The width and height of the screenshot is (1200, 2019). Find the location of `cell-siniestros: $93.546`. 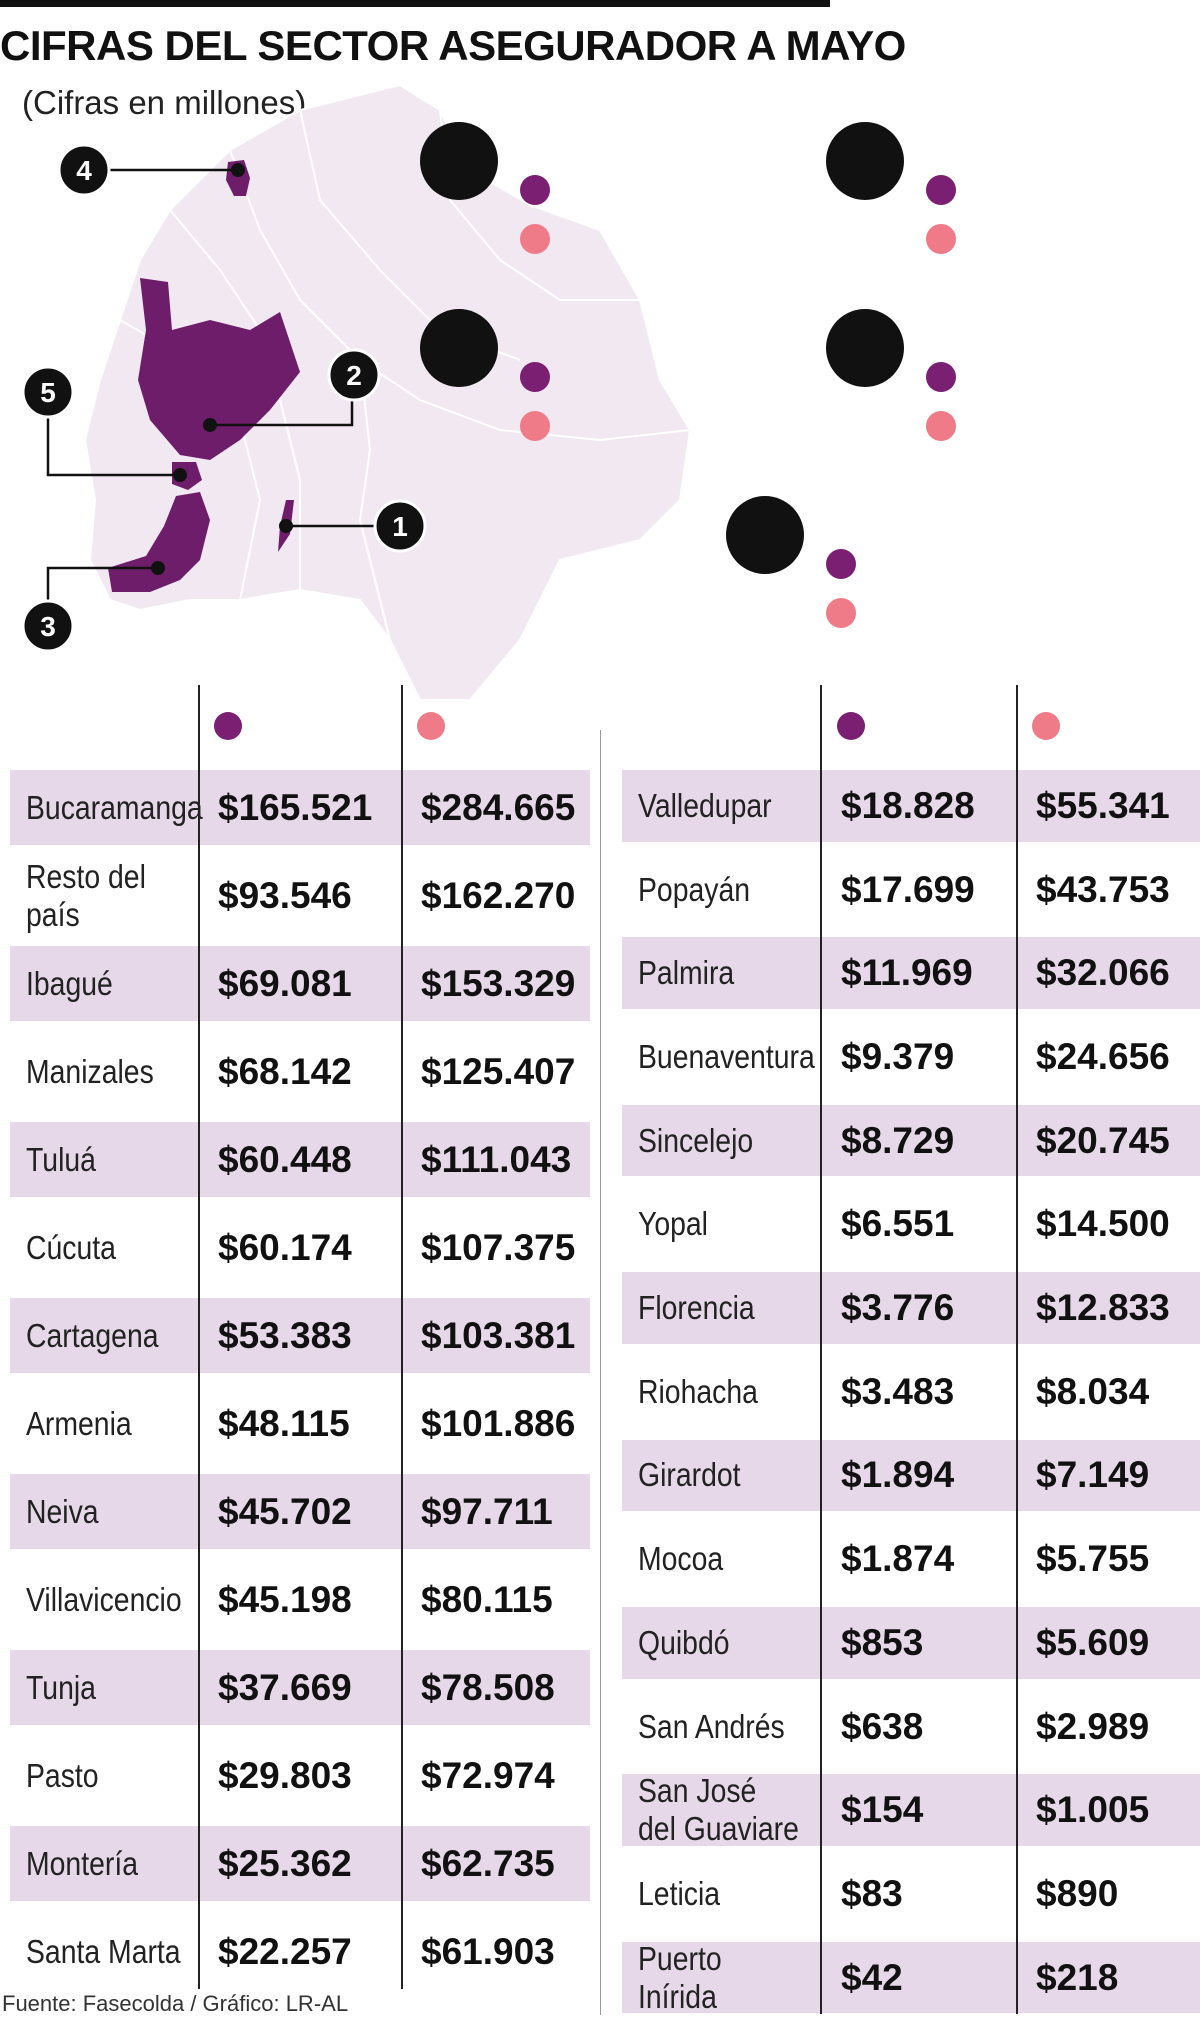

cell-siniestros: $93.546 is located at coordinates (285, 895).